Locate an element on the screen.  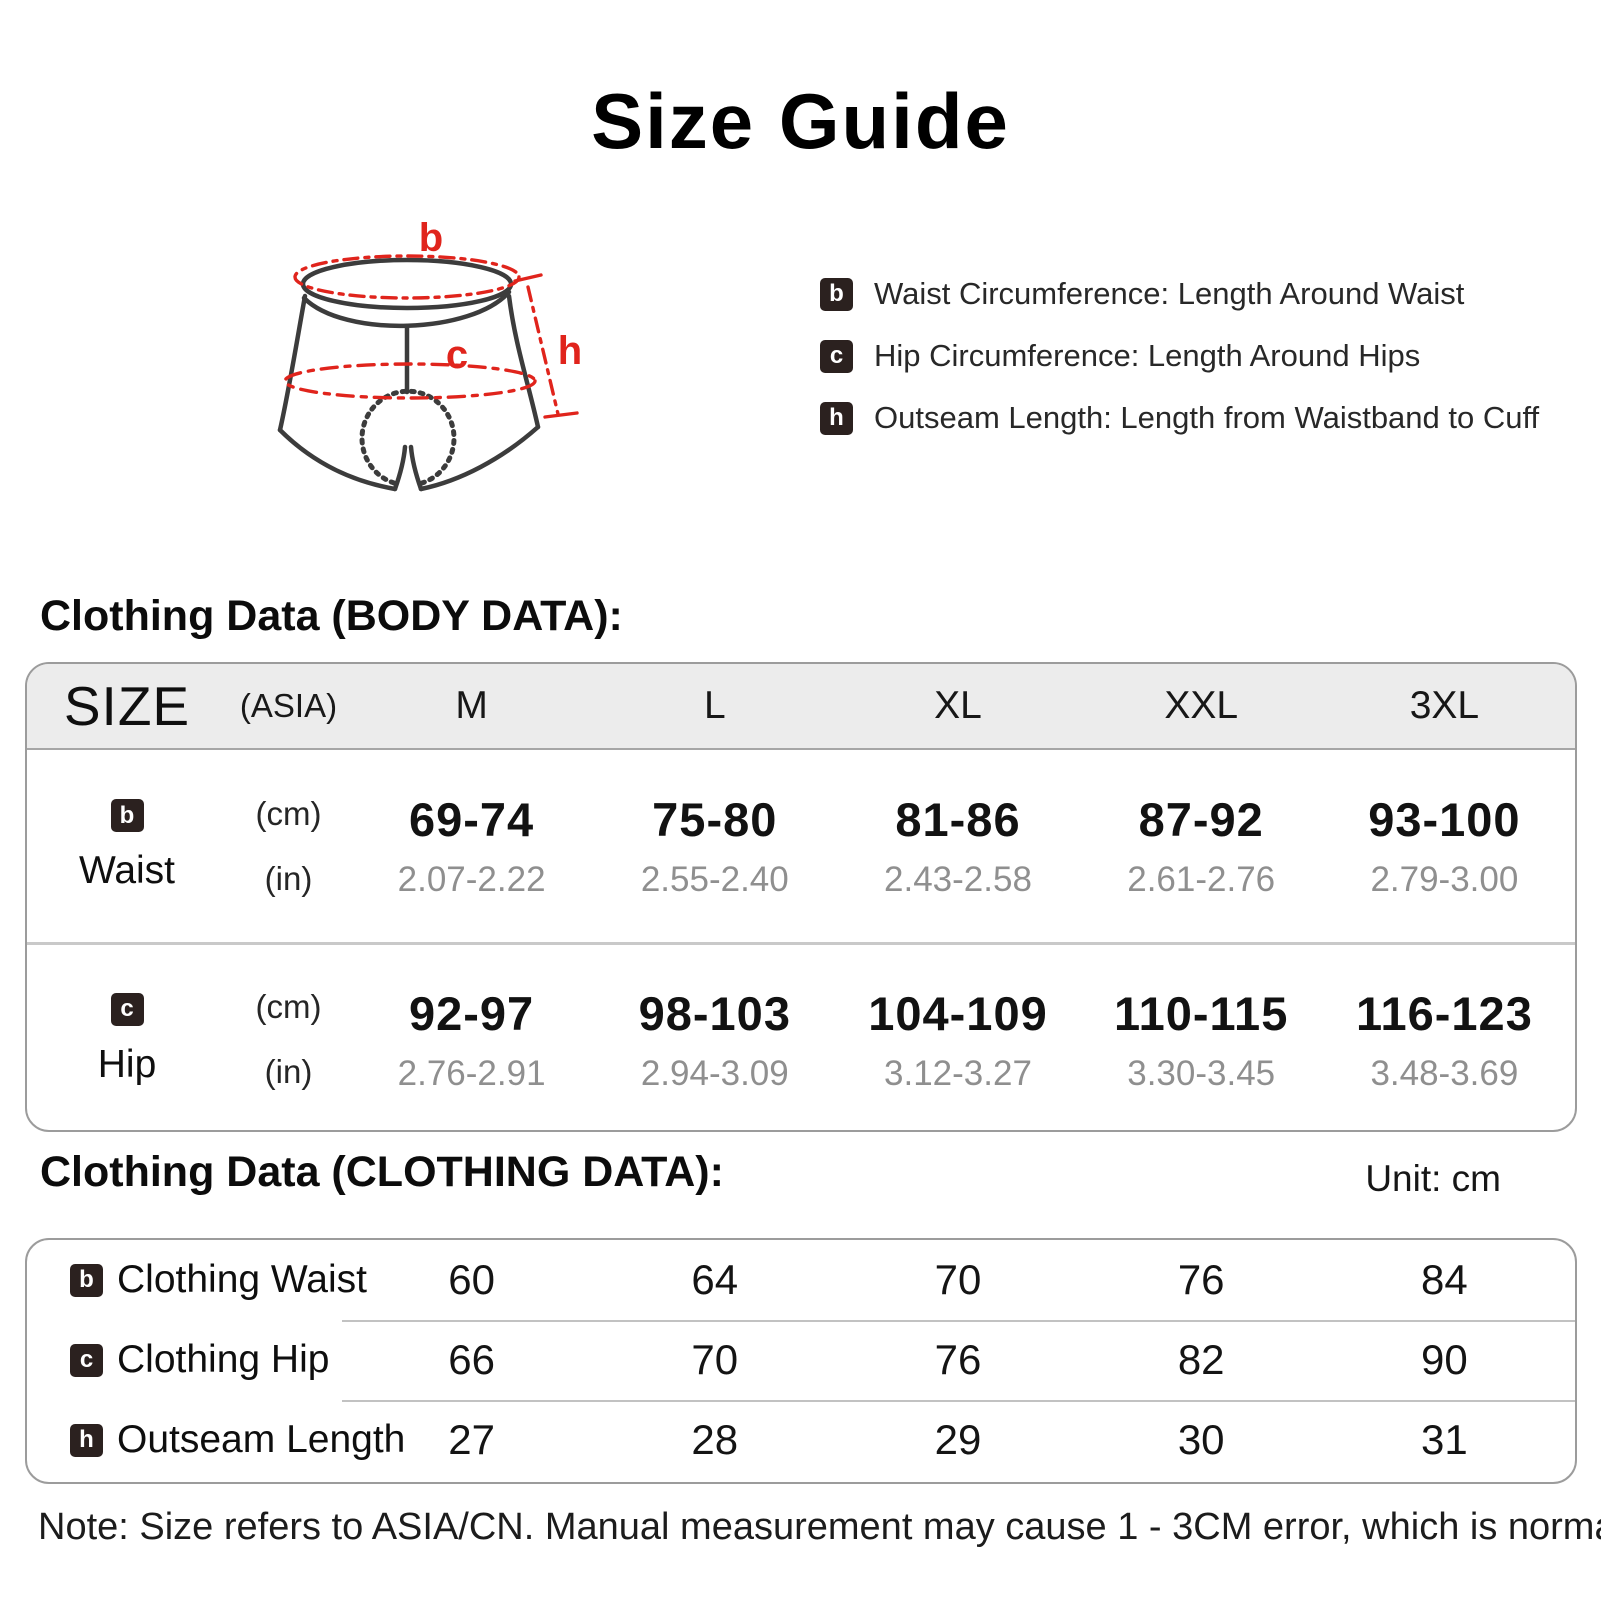
hip-measure-ellipse is located at coordinates (410, 381).